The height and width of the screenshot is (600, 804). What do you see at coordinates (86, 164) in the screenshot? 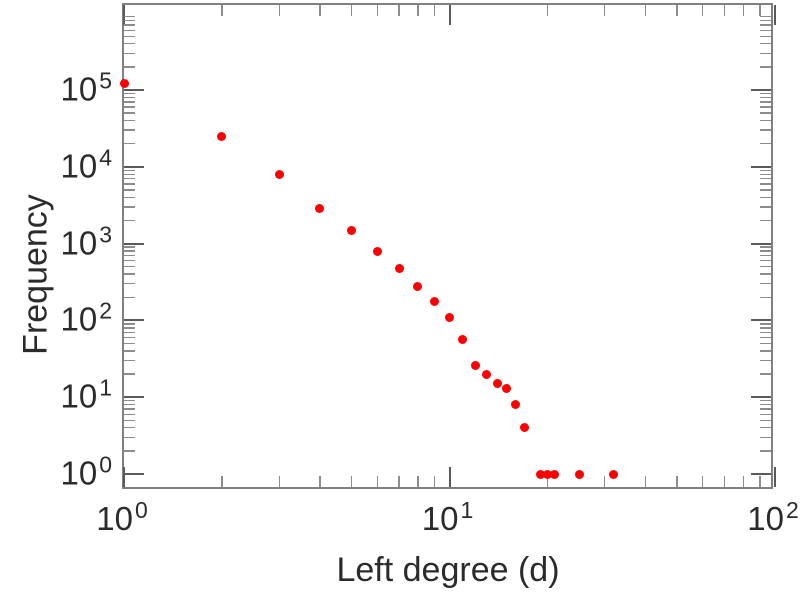
I see `y-tick-label-4: 10⁴` at bounding box center [86, 164].